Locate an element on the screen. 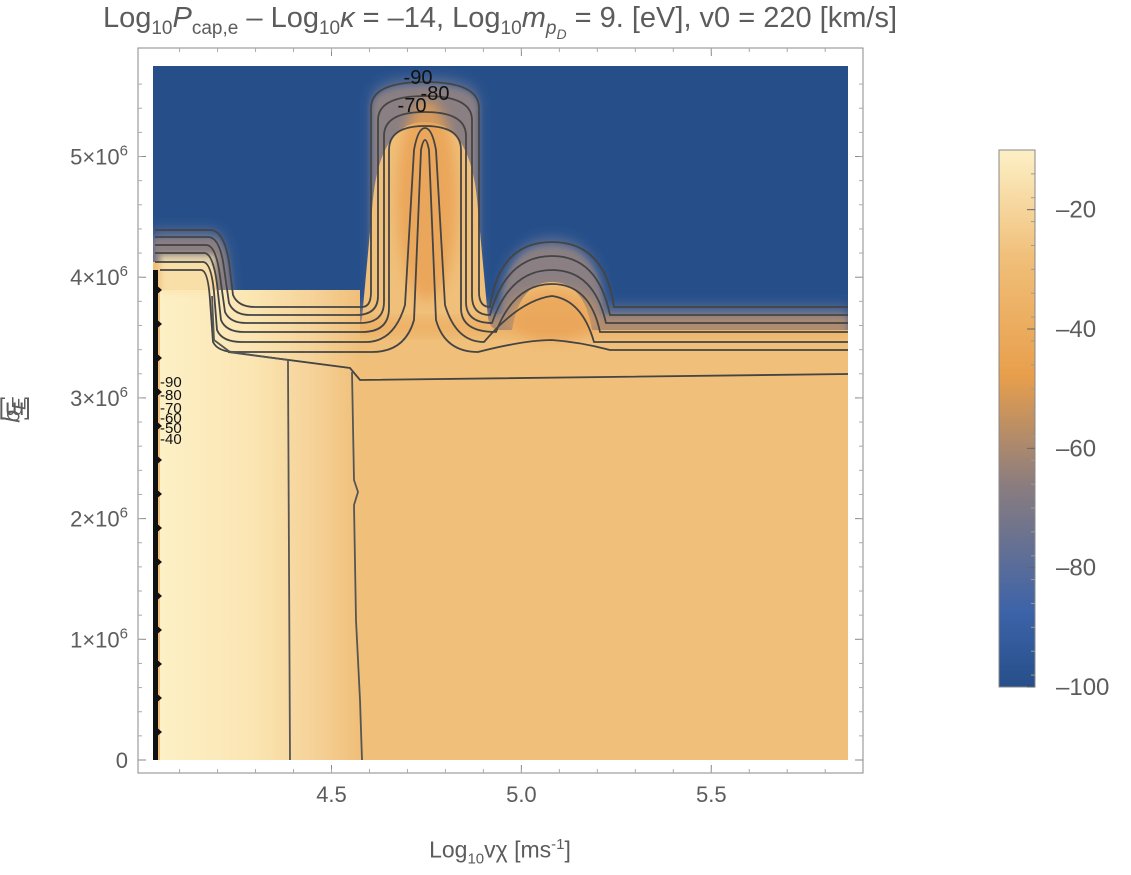  x-tick-label: 5.0 is located at coordinates (521, 794).